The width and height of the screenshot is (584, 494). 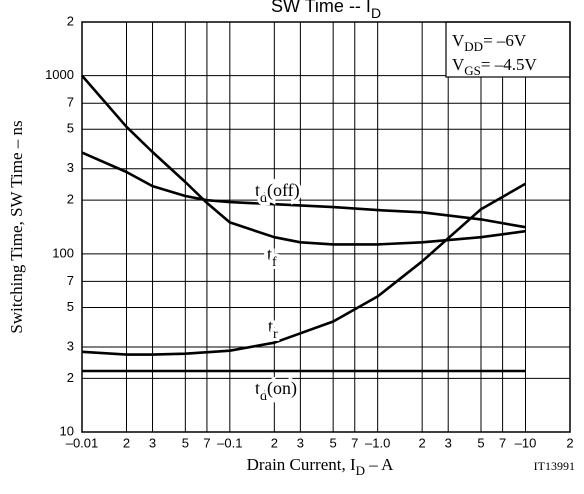 What do you see at coordinates (63, 252) in the screenshot?
I see `y-tick-label: 100` at bounding box center [63, 252].